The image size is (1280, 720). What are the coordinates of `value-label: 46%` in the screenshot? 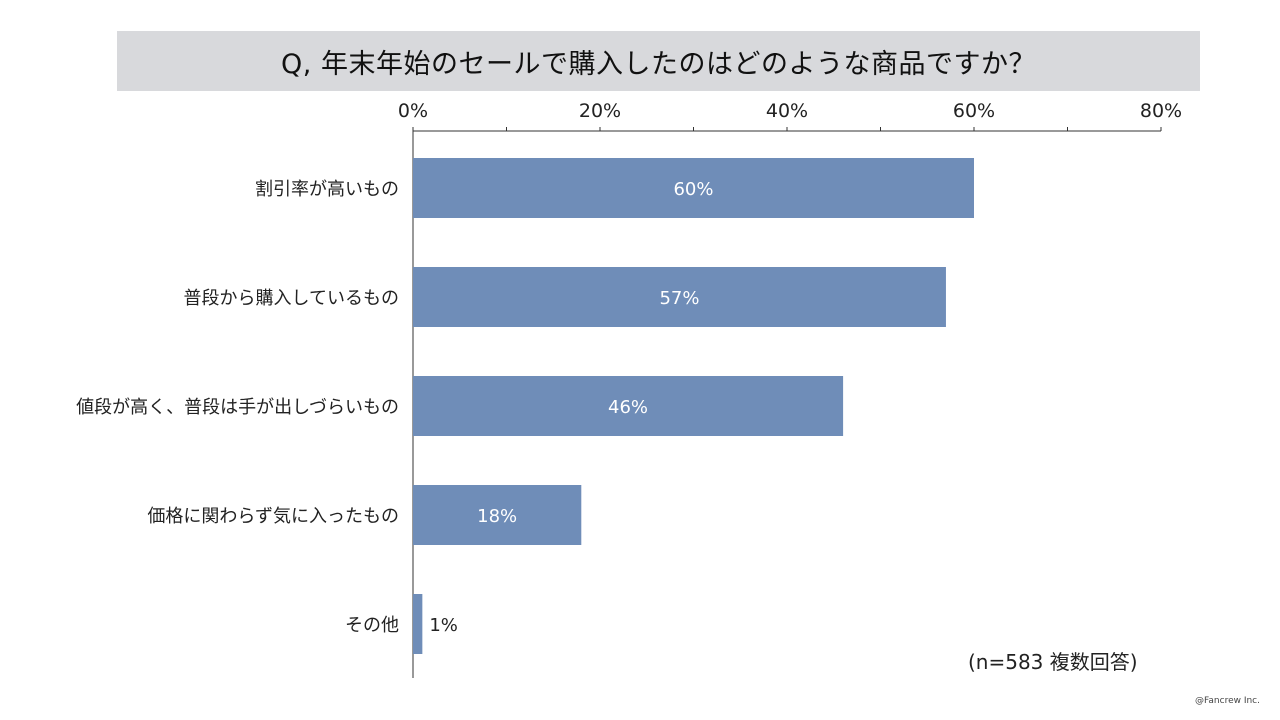 It's located at (628, 407).